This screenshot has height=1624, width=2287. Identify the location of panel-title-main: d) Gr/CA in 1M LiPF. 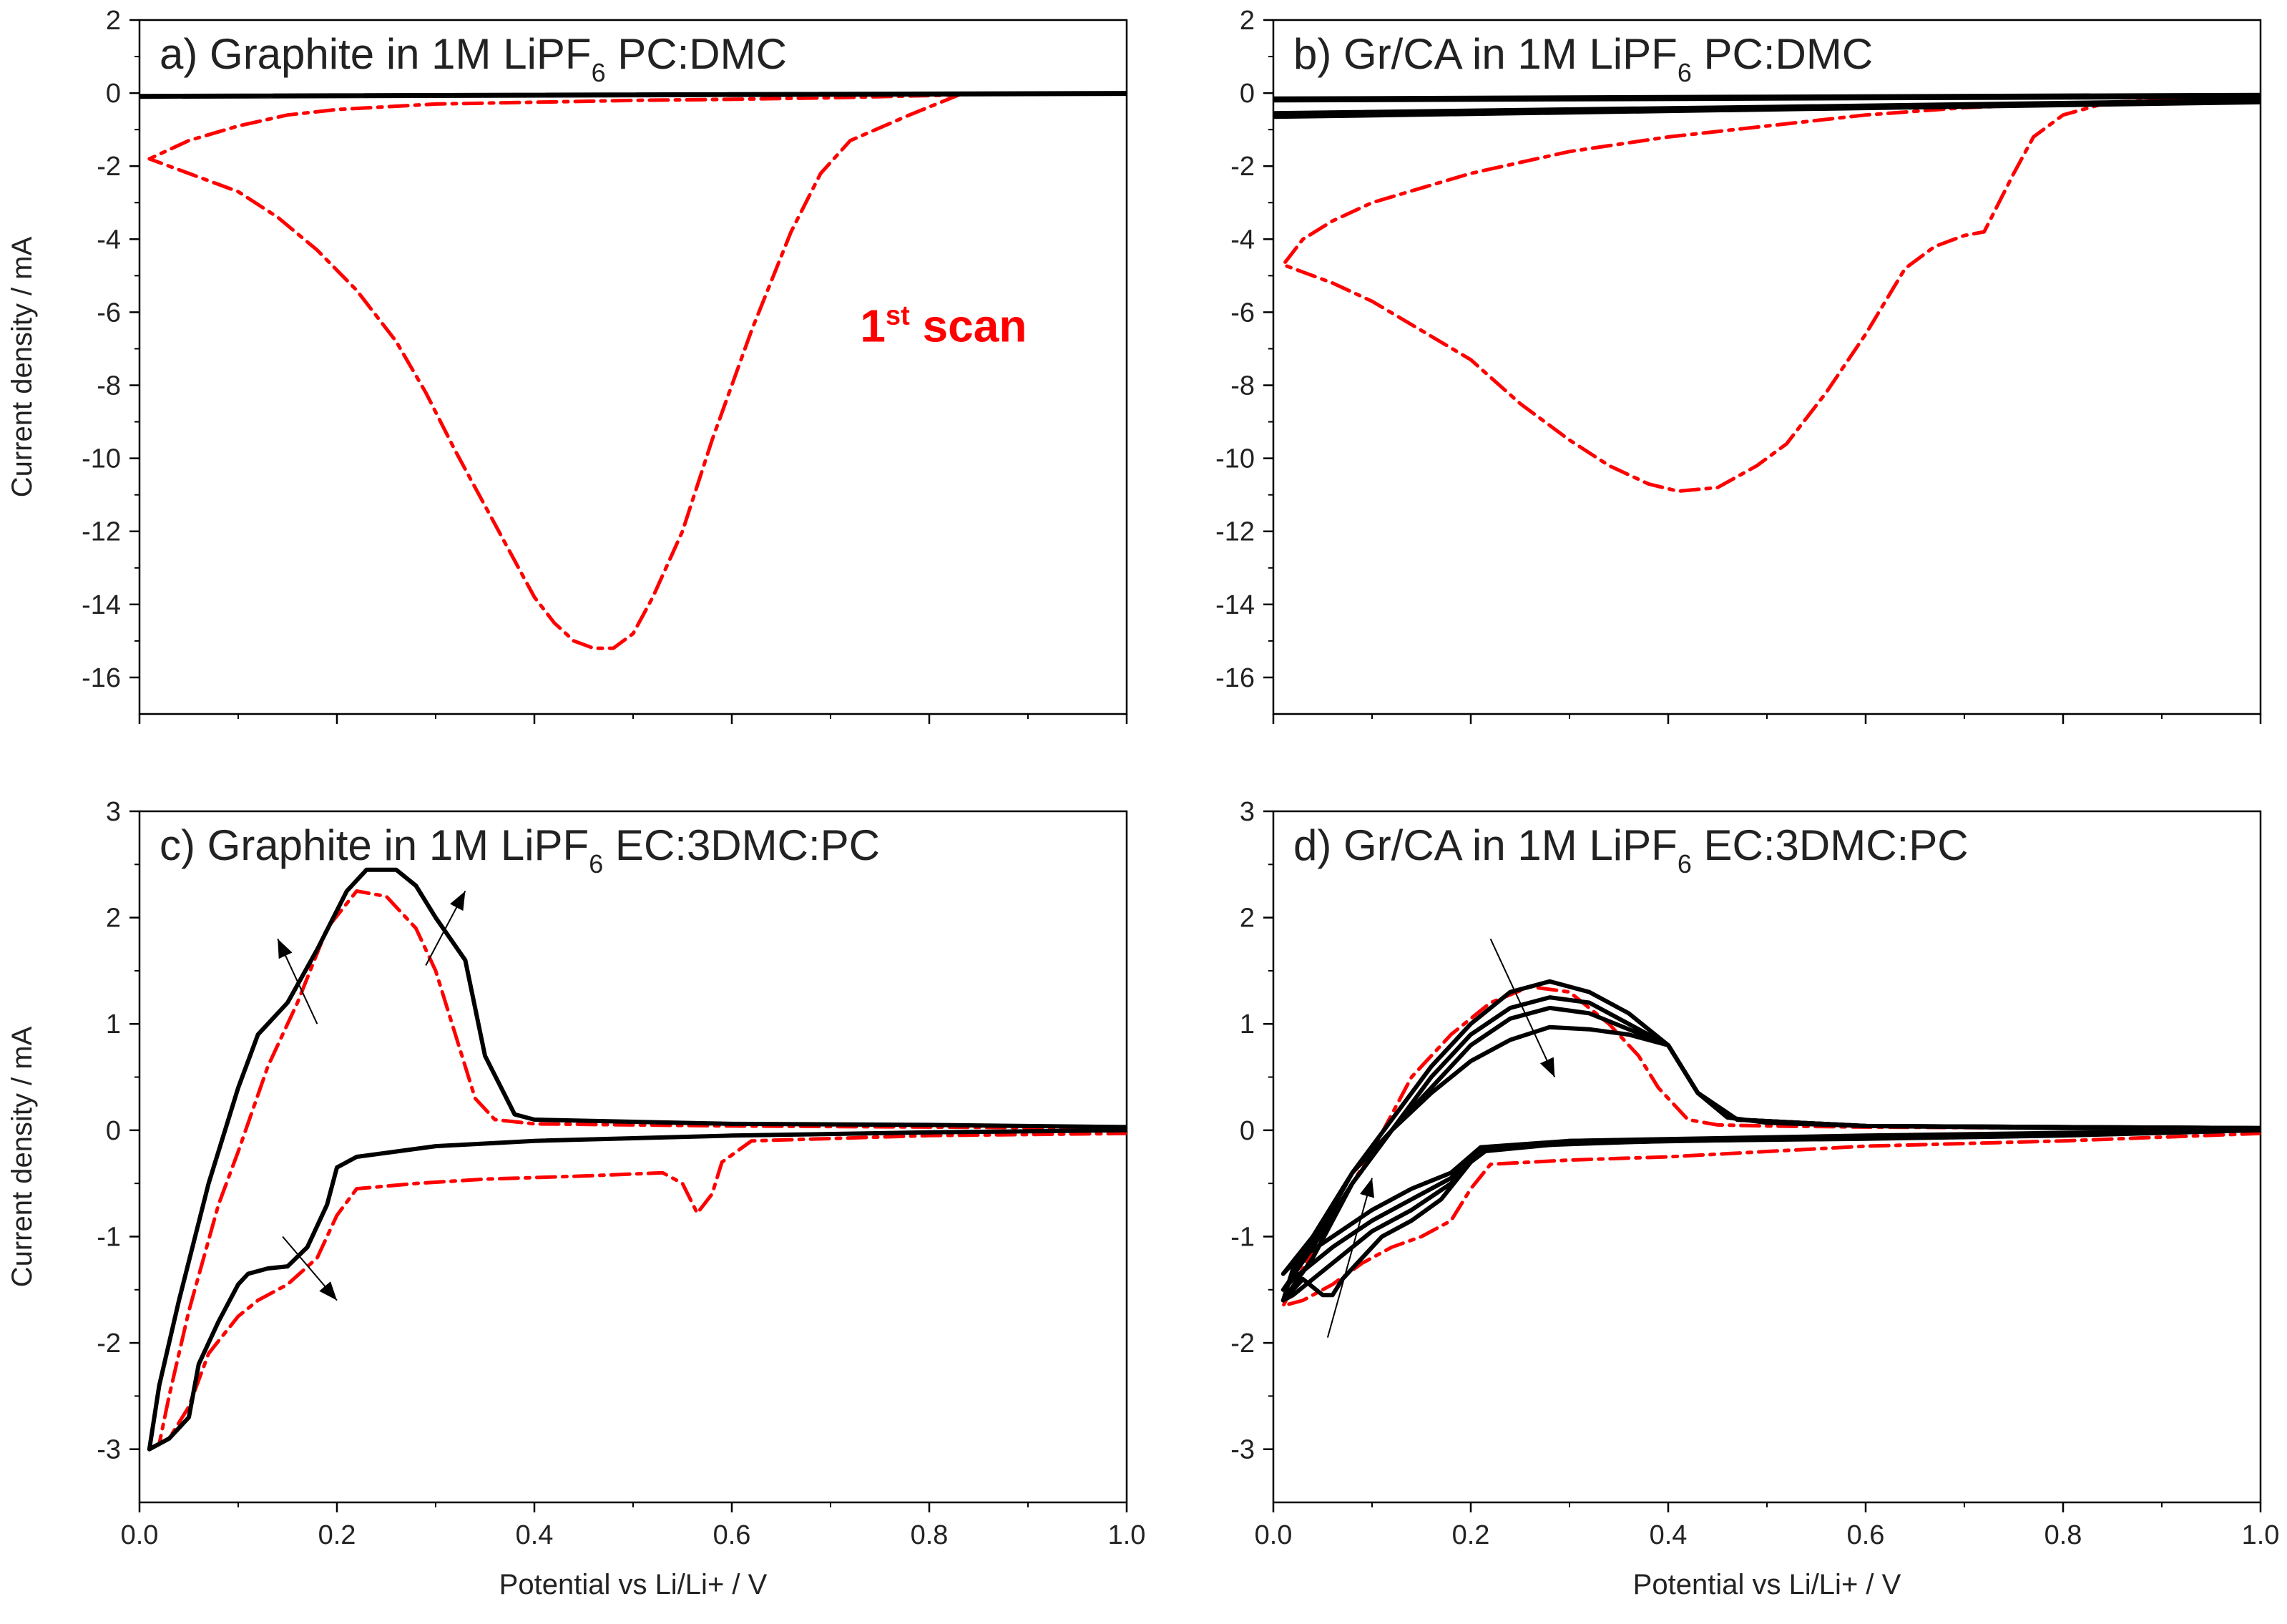
(1485, 845).